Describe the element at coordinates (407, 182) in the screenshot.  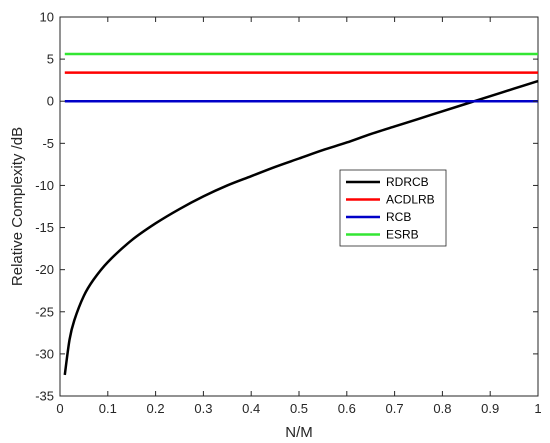
I see `legend-entry: RDRCB` at that location.